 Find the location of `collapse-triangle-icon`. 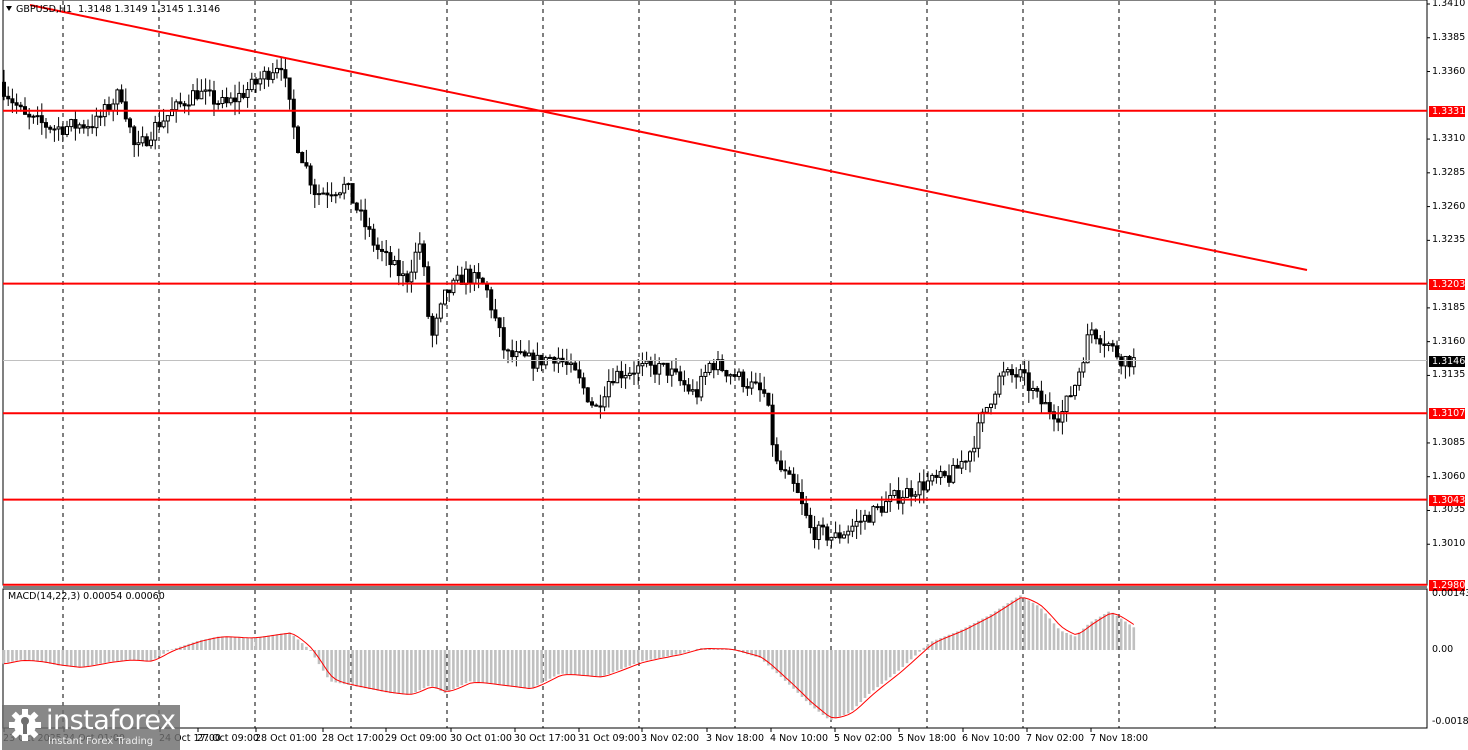

collapse-triangle-icon is located at coordinates (9, 8).